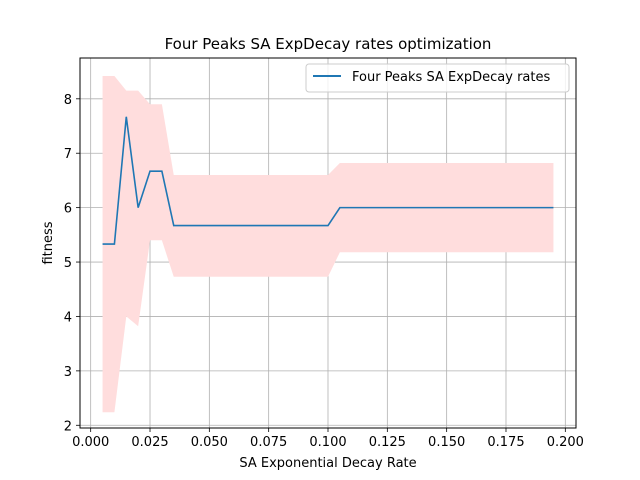 Image resolution: width=640 pixels, height=480 pixels. I want to click on x-tick-label: 0.025, so click(149, 442).